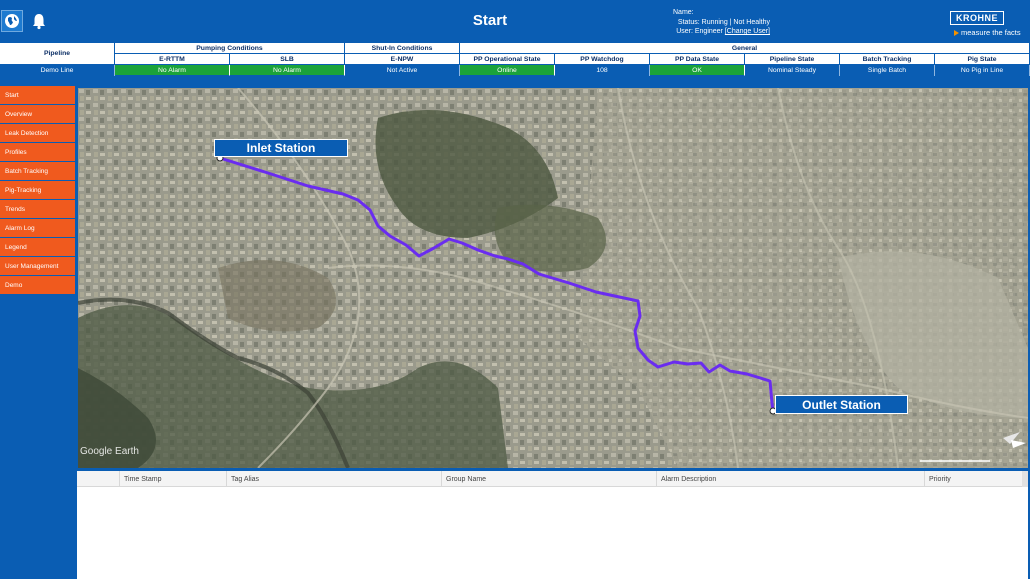 This screenshot has height=579, width=1030. Describe the element at coordinates (37, 247) in the screenshot. I see `nav-legend: Legend` at that location.